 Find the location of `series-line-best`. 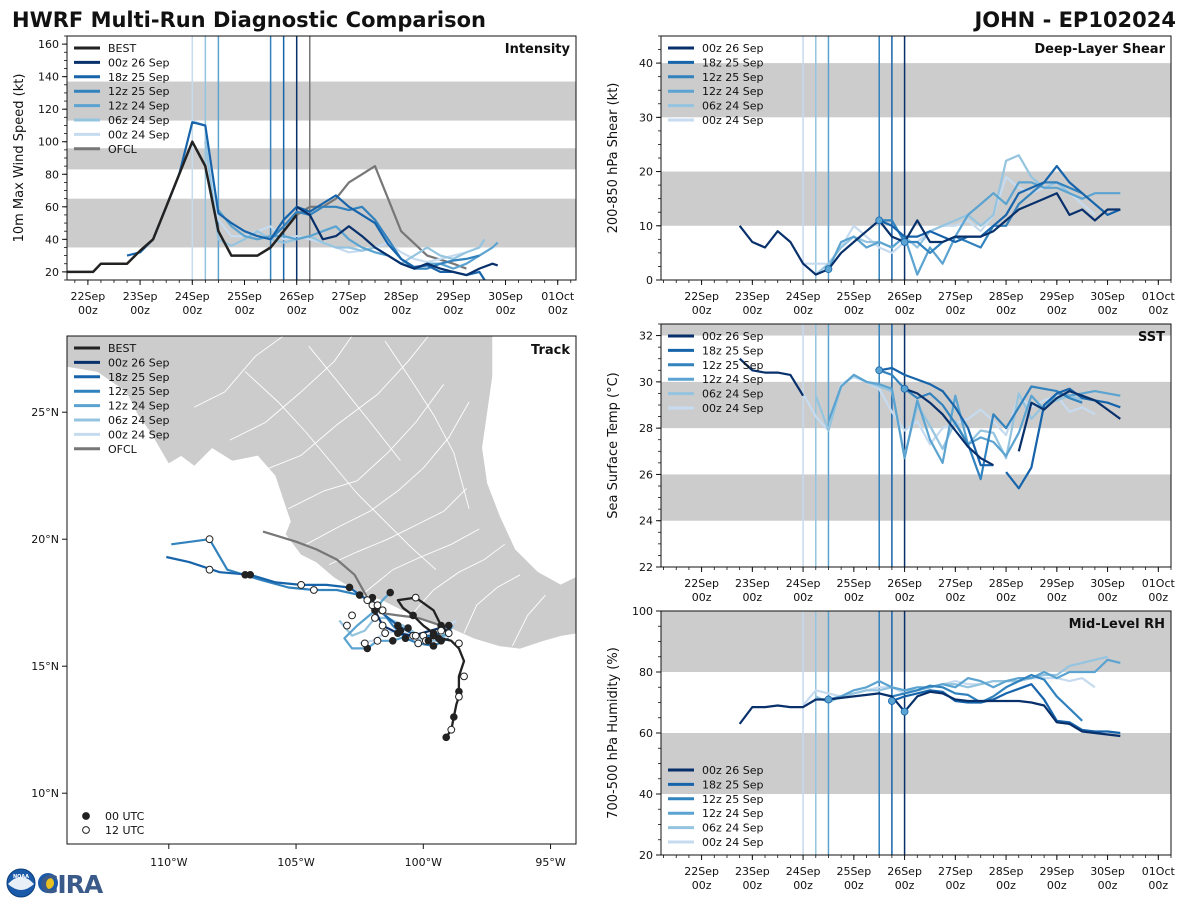

series-line-best is located at coordinates (182, 207).